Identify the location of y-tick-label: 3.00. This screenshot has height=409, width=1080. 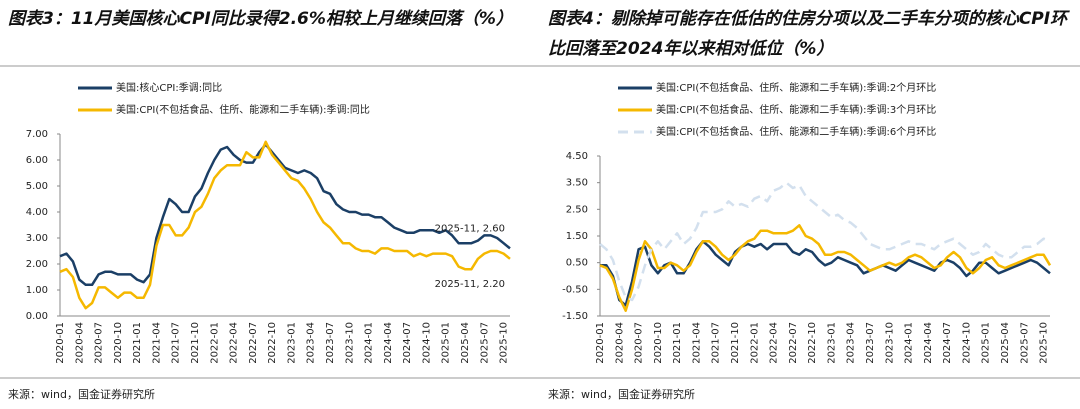
(37, 238).